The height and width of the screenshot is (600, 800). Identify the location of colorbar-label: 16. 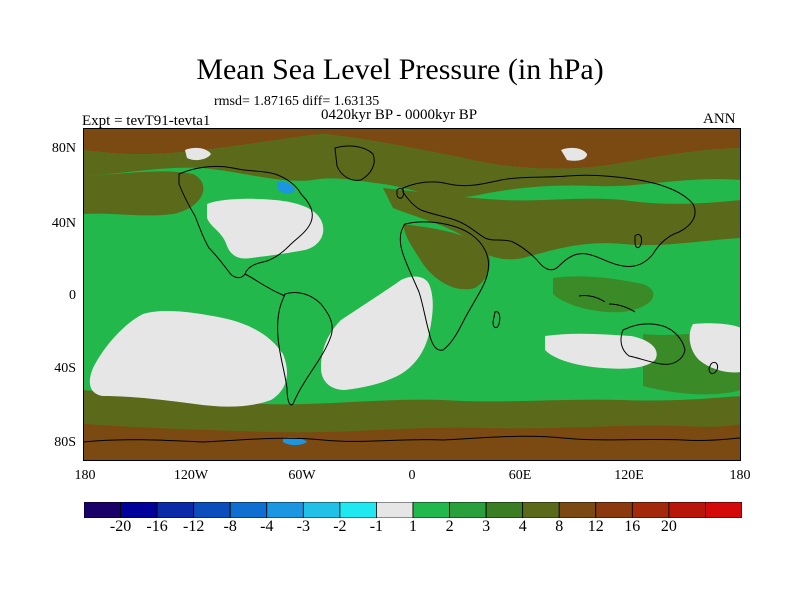
(632, 526).